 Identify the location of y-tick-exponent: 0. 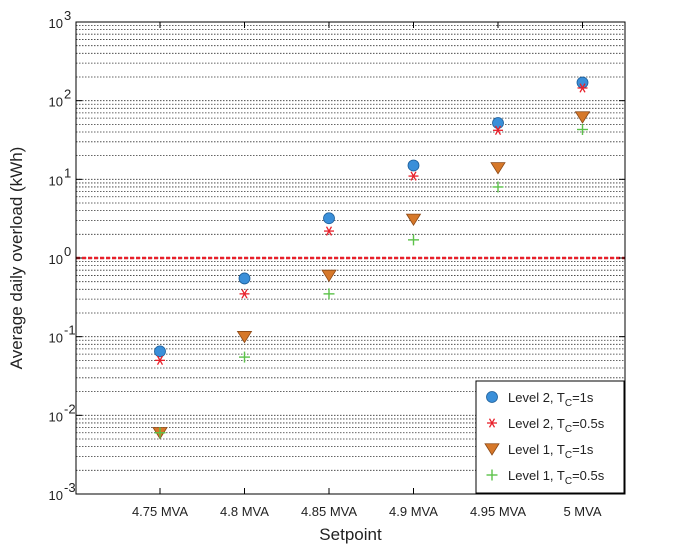
(67, 251).